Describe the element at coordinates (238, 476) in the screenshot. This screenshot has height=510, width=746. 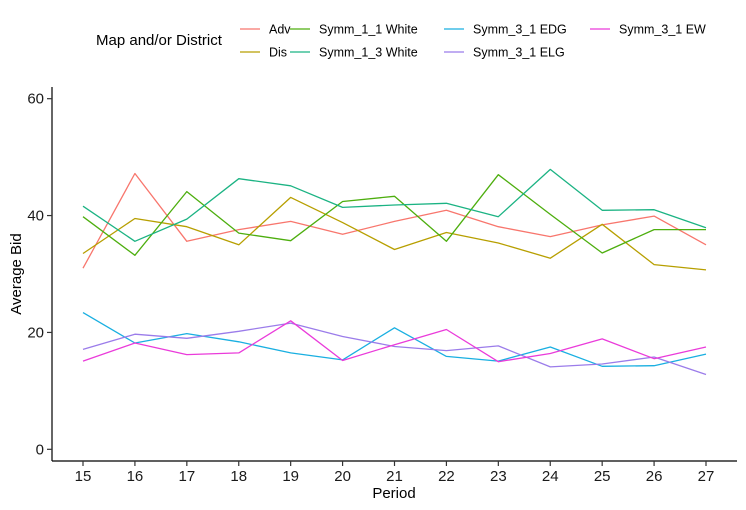
I see `x-tick-label: 18` at that location.